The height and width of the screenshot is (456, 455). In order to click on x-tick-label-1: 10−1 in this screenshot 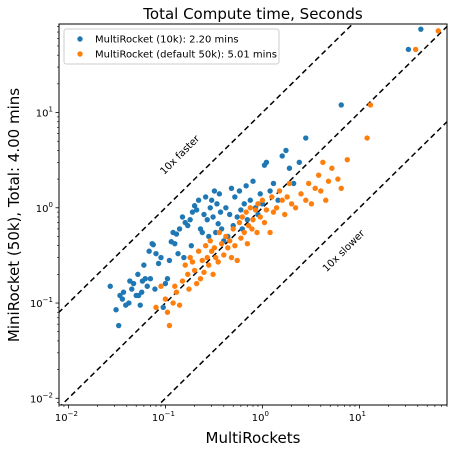, I will do `click(163, 417)`.